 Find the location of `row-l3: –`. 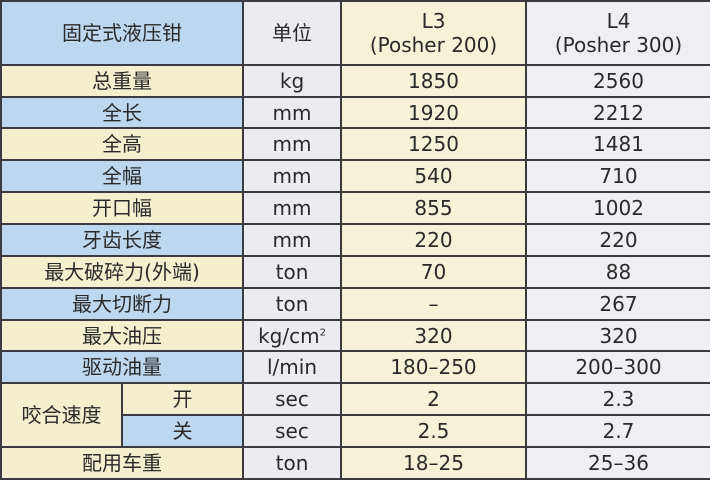

row-l3: – is located at coordinates (433, 303).